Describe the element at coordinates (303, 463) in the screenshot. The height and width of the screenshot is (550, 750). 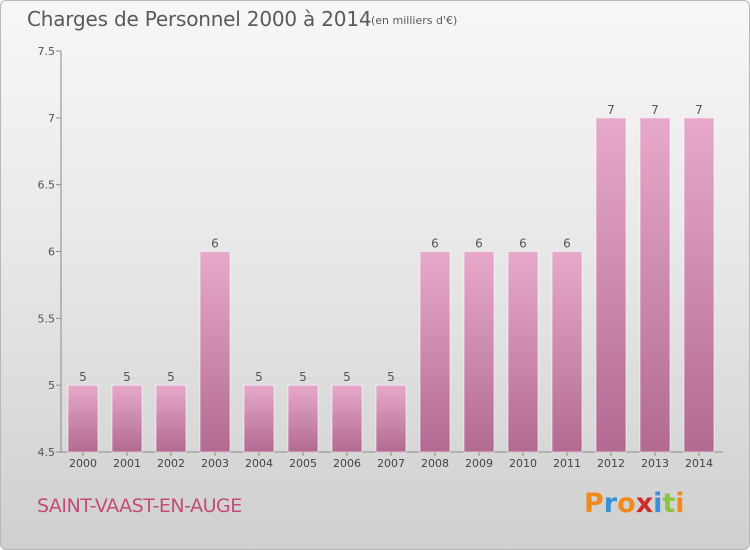
I see `x-tick-label: 2005` at that location.